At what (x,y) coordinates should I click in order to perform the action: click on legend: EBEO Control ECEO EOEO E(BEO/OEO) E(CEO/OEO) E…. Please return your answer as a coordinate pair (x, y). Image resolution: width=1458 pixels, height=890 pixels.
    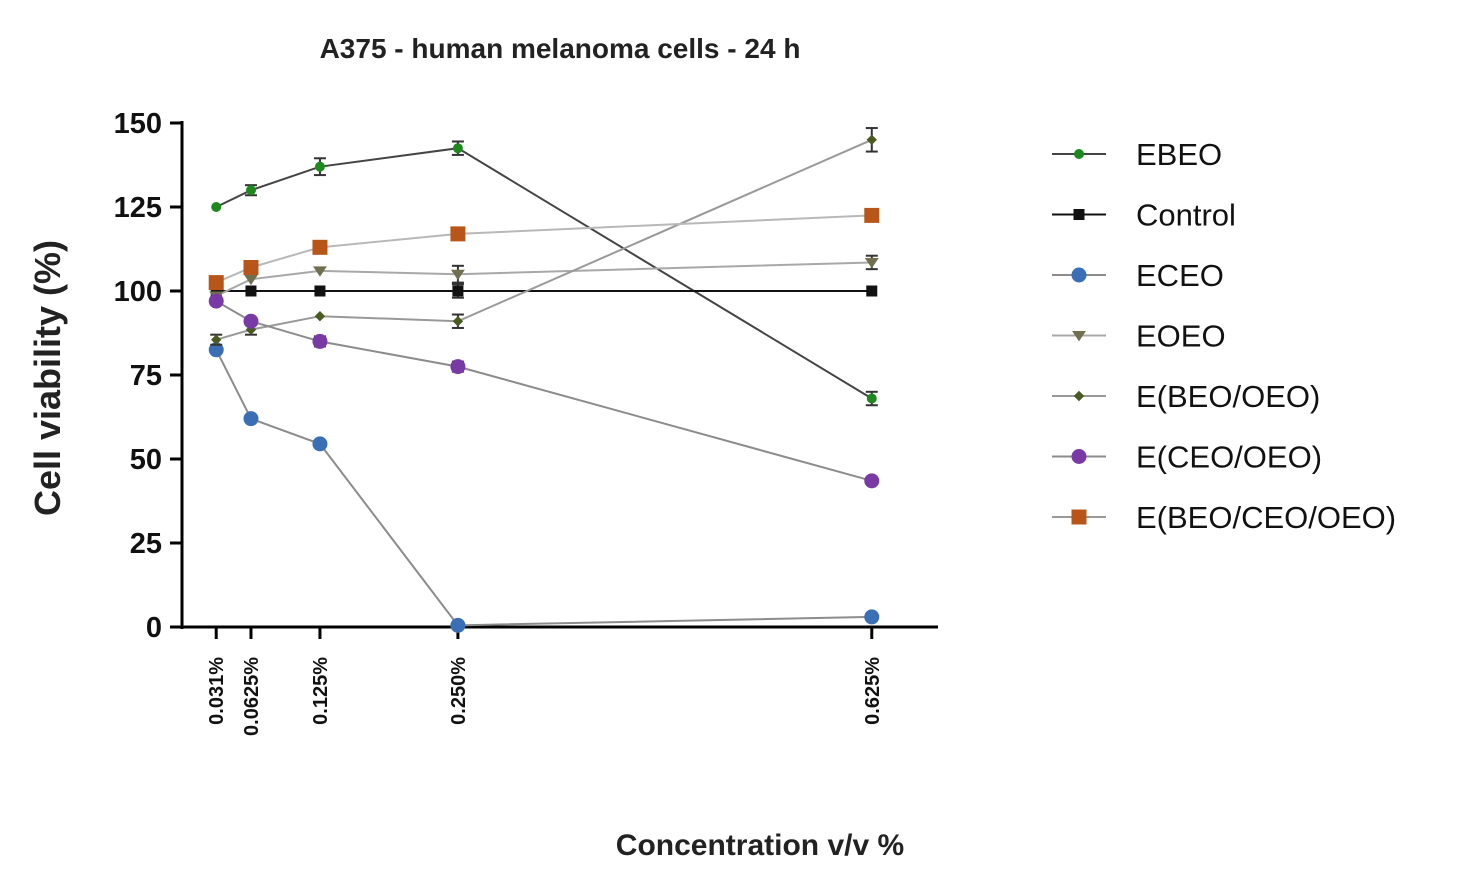
    Looking at the image, I should click on (1224, 336).